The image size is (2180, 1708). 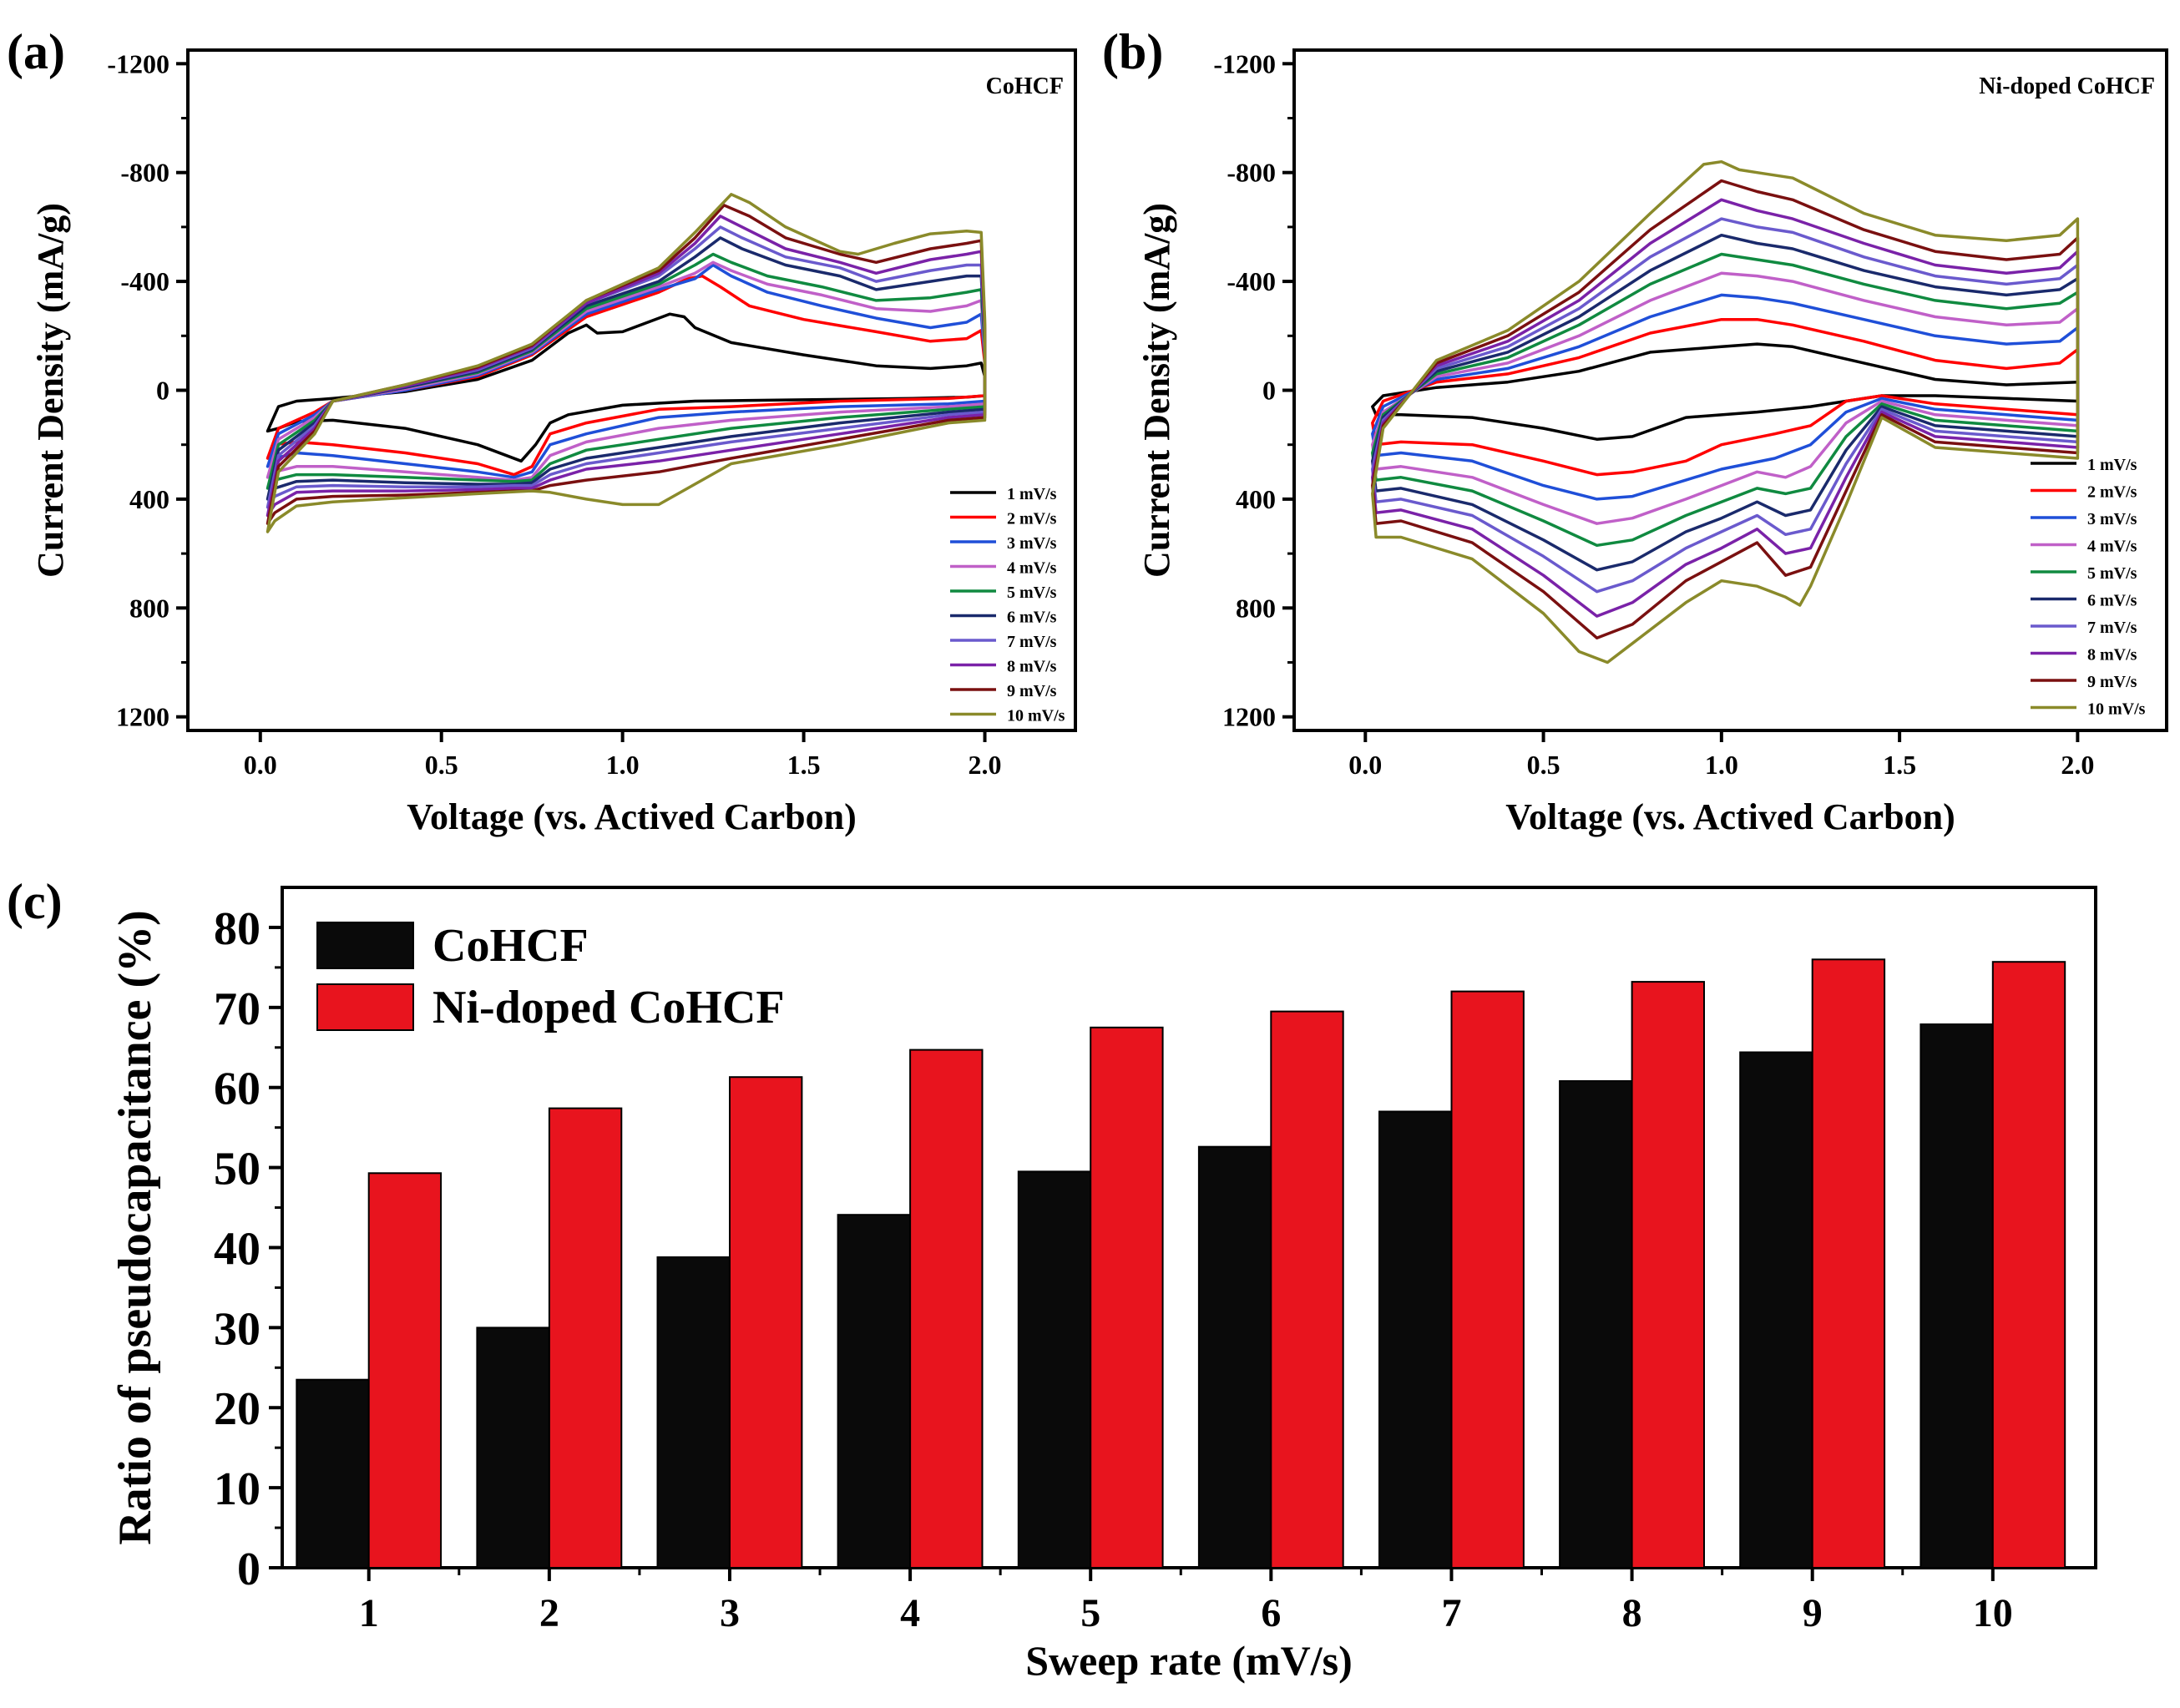 What do you see at coordinates (1132, 52) in the screenshot?
I see `panel-b-label: (b)` at bounding box center [1132, 52].